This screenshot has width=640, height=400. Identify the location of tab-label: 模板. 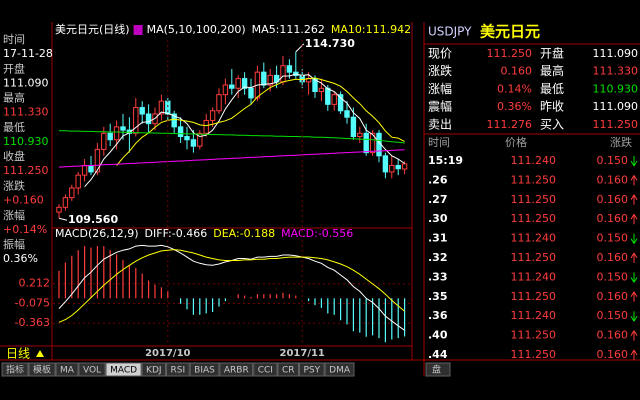
(42, 370).